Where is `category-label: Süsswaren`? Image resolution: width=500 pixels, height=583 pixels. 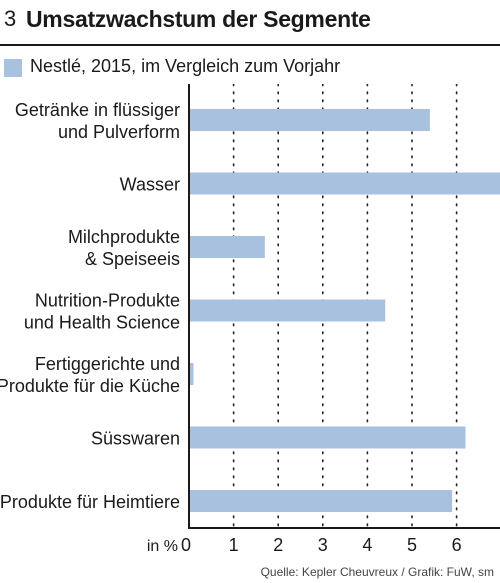
category-label: Süsswaren is located at coordinates (135, 439).